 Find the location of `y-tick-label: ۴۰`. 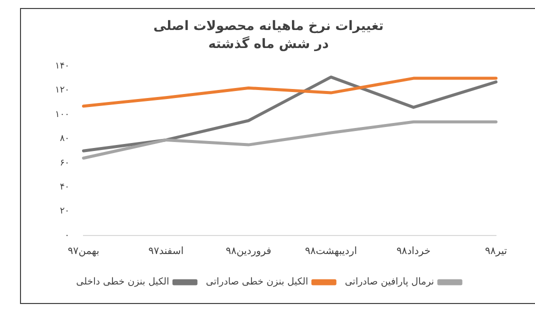

y-tick-label: ۴۰ is located at coordinates (65, 187).